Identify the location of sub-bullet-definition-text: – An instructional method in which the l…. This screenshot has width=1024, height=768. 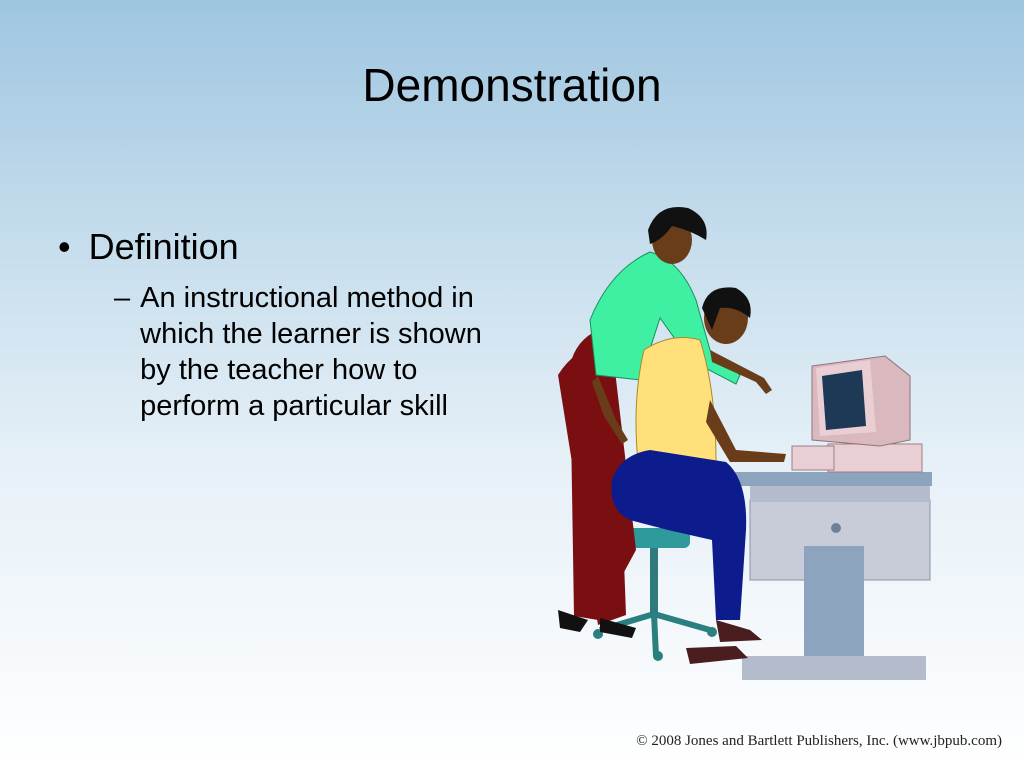
(314, 352).